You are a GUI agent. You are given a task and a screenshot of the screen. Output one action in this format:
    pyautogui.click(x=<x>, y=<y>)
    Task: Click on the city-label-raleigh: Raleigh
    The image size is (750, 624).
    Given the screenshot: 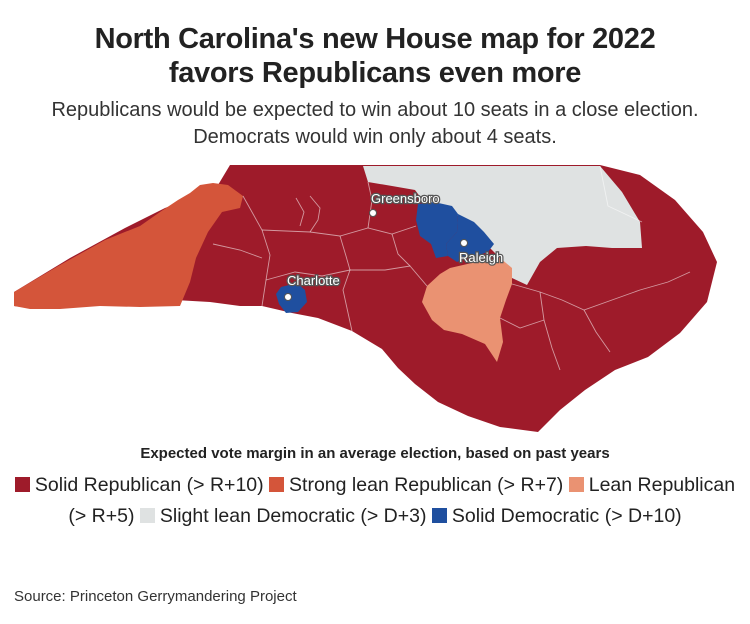 What is the action you would take?
    pyautogui.click(x=481, y=257)
    